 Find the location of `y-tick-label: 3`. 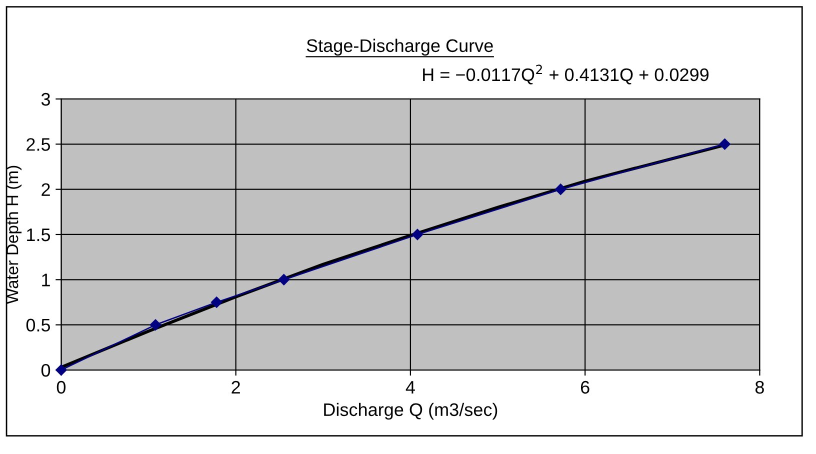

y-tick-label: 3 is located at coordinates (45, 99).